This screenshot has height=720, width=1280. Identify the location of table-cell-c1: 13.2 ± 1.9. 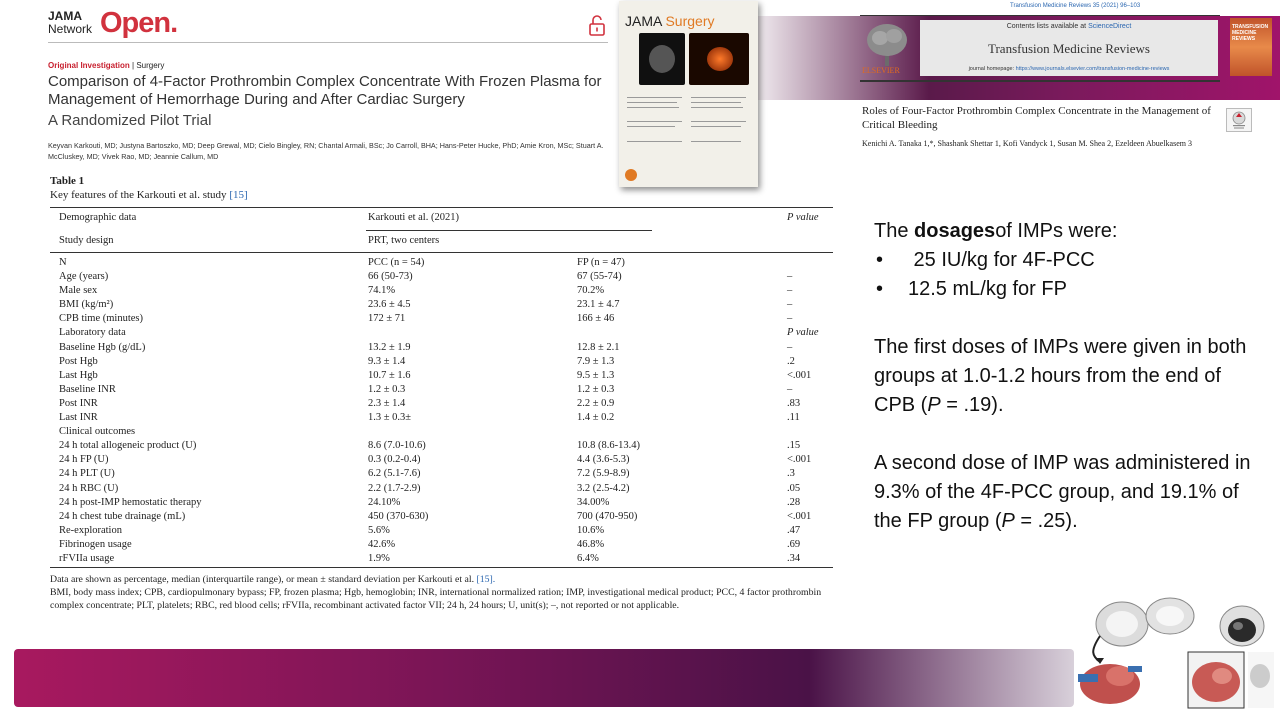
(389, 347).